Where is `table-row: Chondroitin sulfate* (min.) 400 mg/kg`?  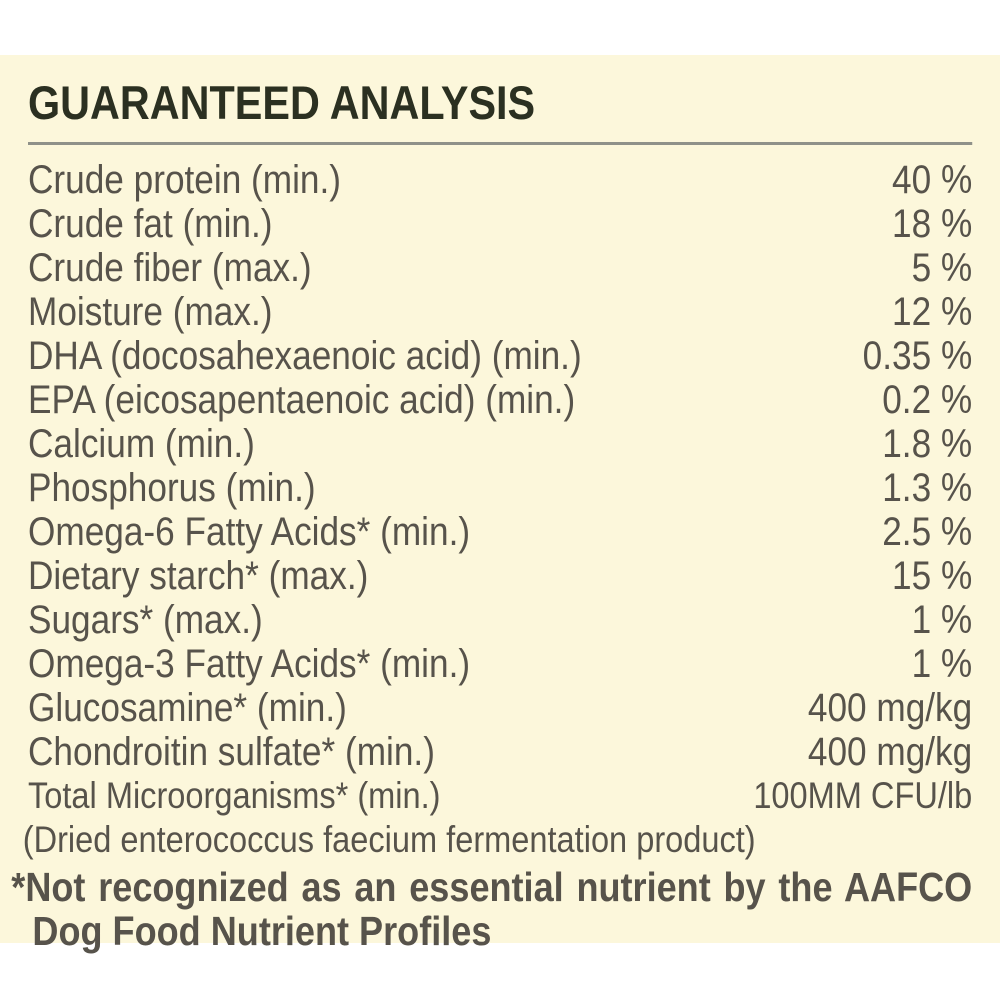
table-row: Chondroitin sulfate* (min.) 400 mg/kg is located at coordinates (500, 752).